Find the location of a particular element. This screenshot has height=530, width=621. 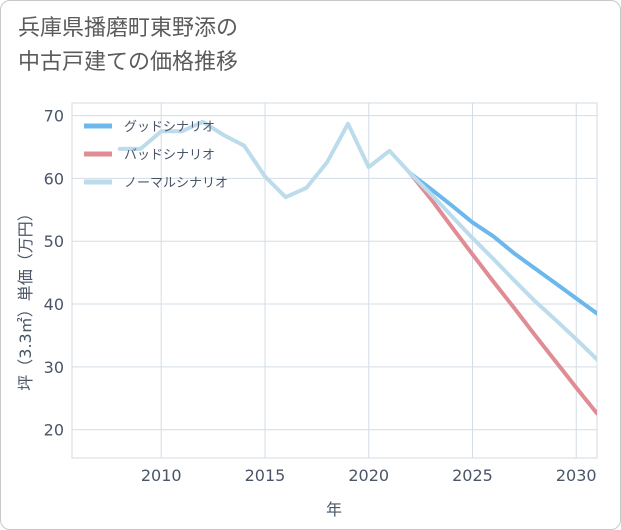

x-tick-label: 2020 is located at coordinates (368, 475).